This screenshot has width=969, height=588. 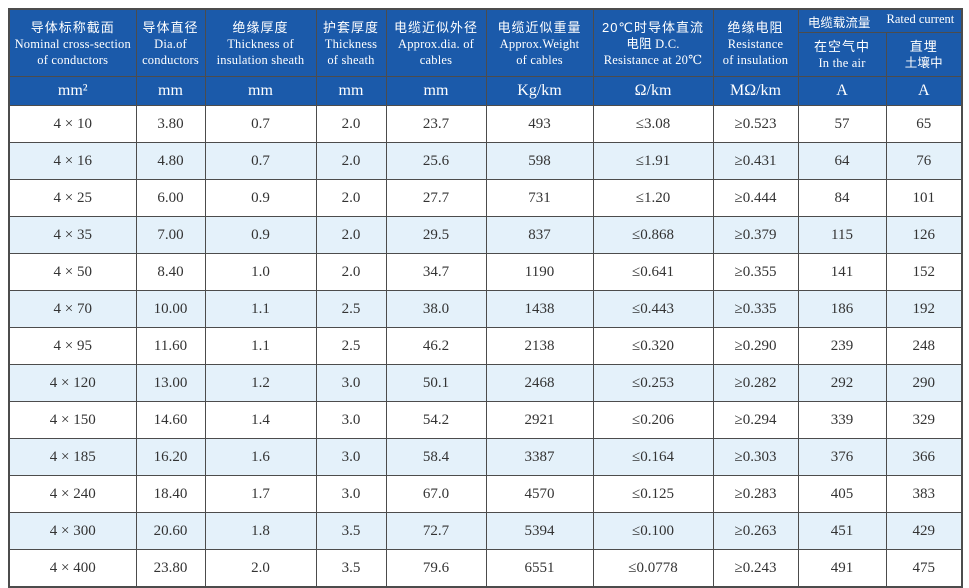 I want to click on table-cell: 4 × 240, so click(x=72, y=494).